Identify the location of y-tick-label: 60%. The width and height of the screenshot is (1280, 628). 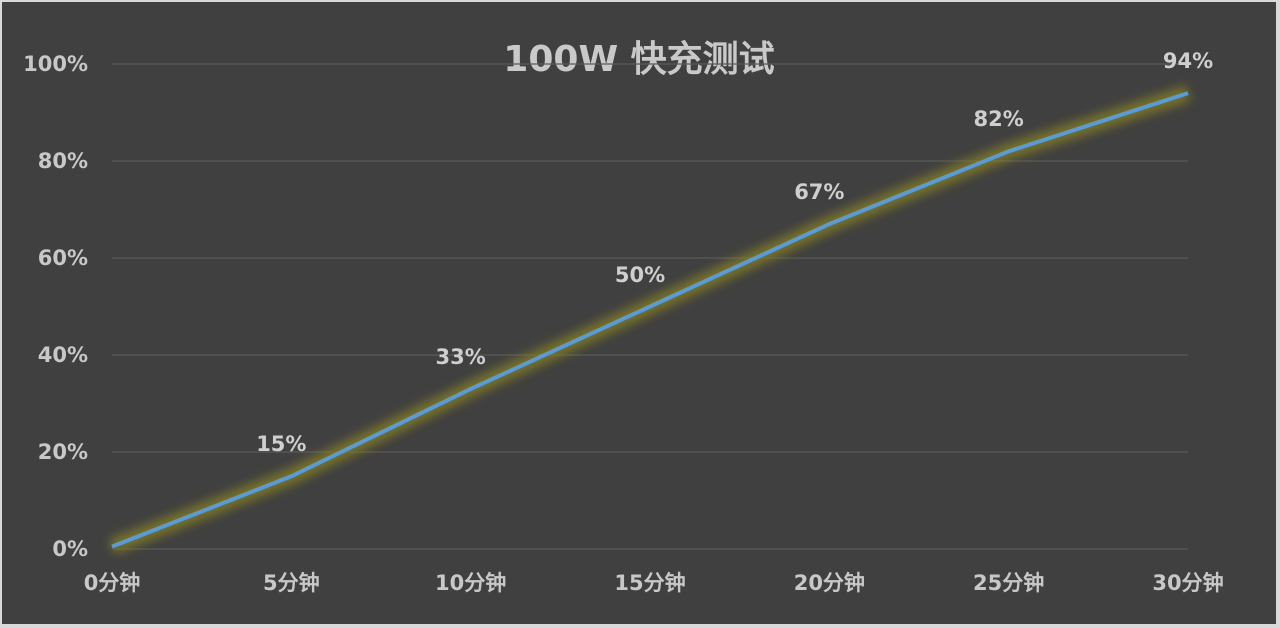
(62, 258).